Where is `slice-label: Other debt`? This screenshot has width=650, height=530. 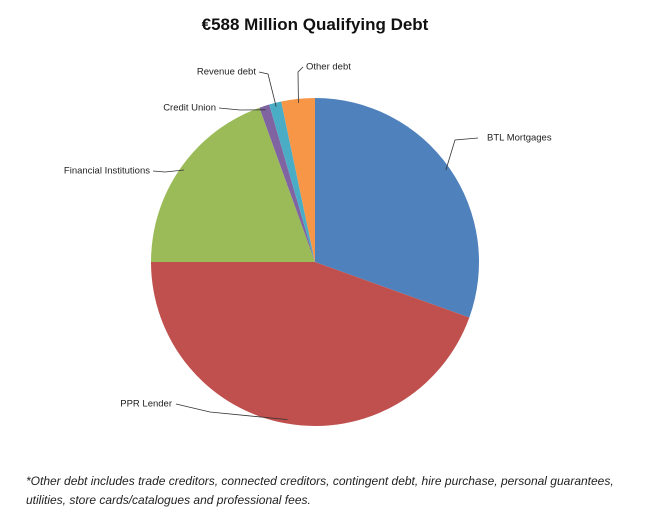
slice-label: Other debt is located at coordinates (328, 67).